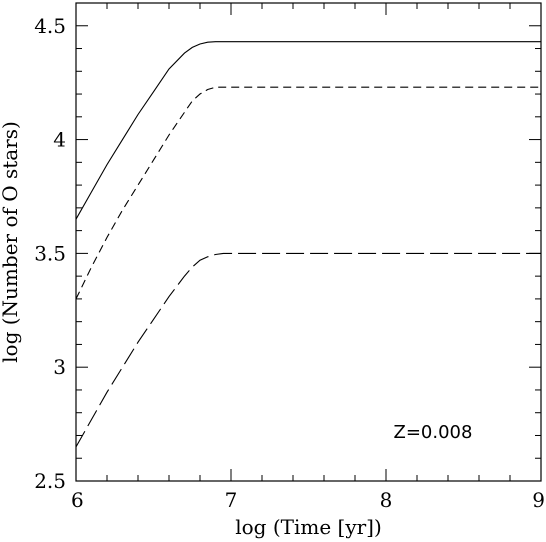  Describe the element at coordinates (59, 140) in the screenshot. I see `y-tick-label: 4` at that location.